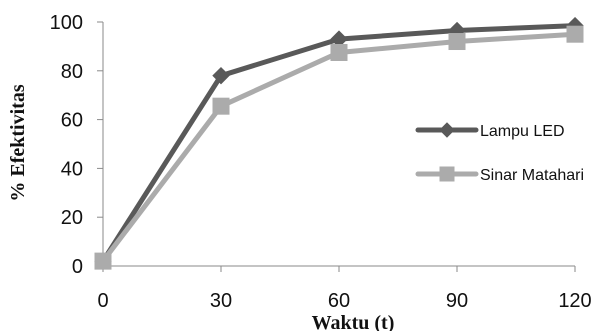  I want to click on y-axis-tick-label: 0, so click(77, 267).